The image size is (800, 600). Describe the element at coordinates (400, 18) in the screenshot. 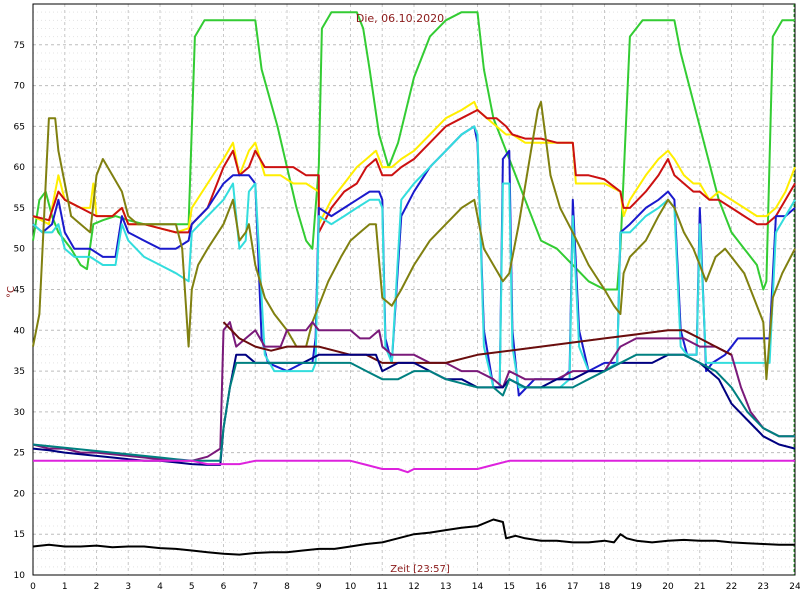

I see `chart-title: Die, 06.10.2020` at that location.